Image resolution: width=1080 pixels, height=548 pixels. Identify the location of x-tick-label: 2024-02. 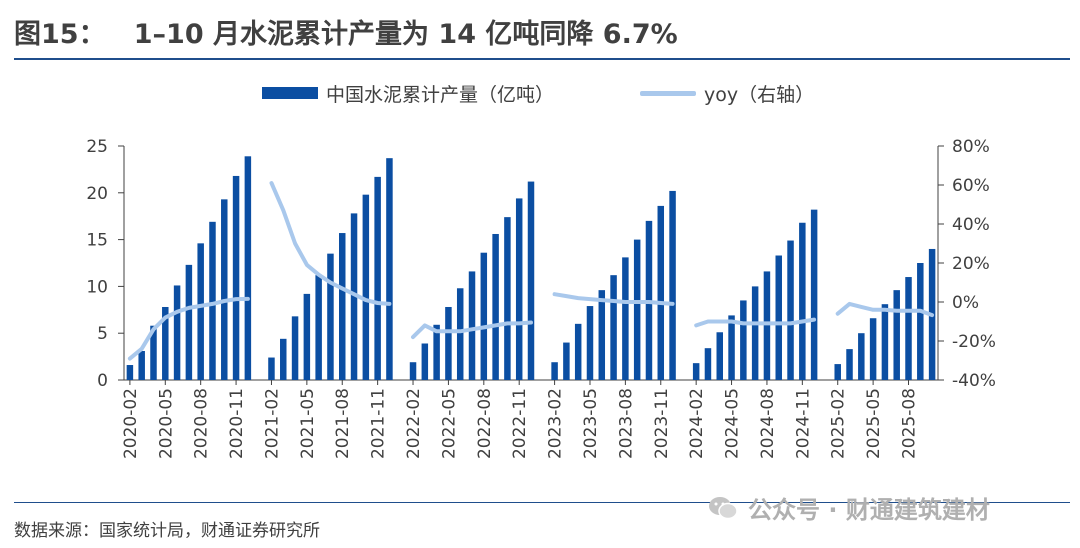
(697, 423).